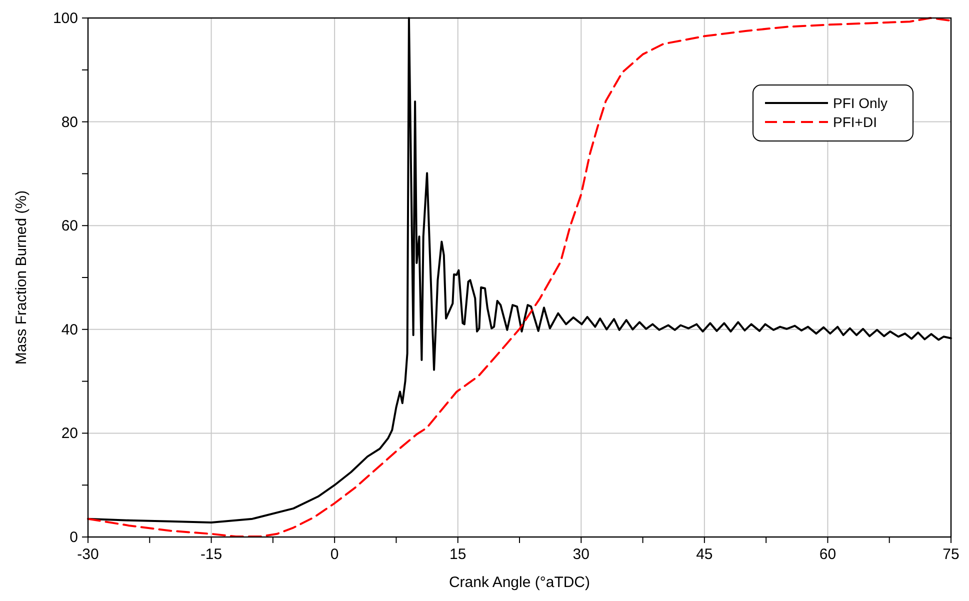 The height and width of the screenshot is (601, 969). I want to click on x-tick-label: 15, so click(458, 554).